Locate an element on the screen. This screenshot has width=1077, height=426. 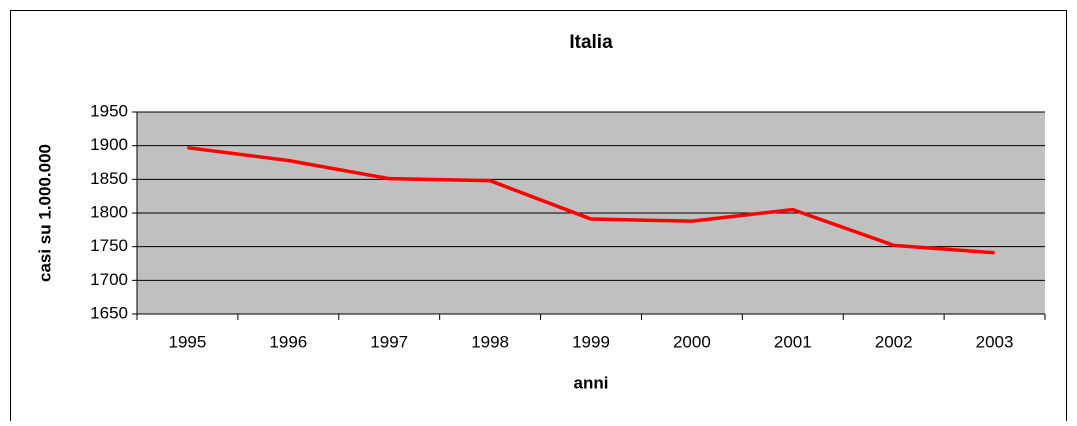
y-tick-label: 1850 is located at coordinates (109, 178).